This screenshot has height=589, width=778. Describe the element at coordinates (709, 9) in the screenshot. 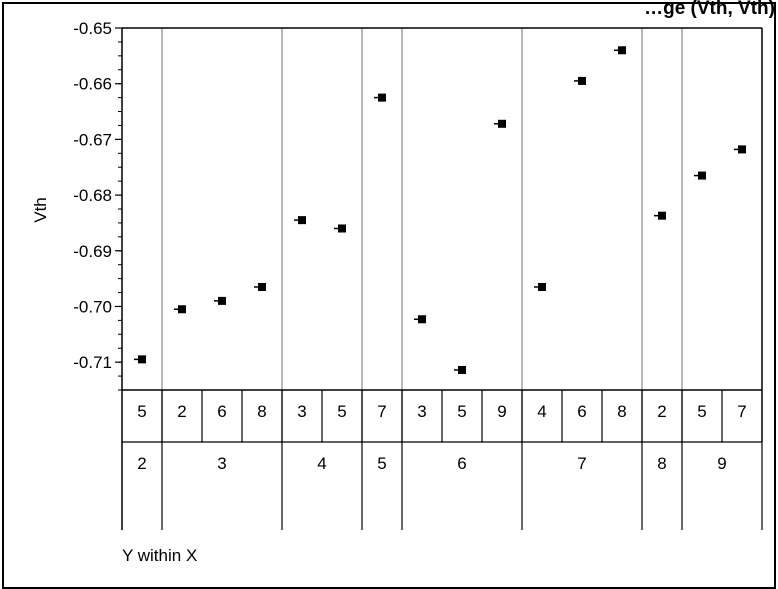

I see `chart-title: …ge (Vth, Vth)` at that location.